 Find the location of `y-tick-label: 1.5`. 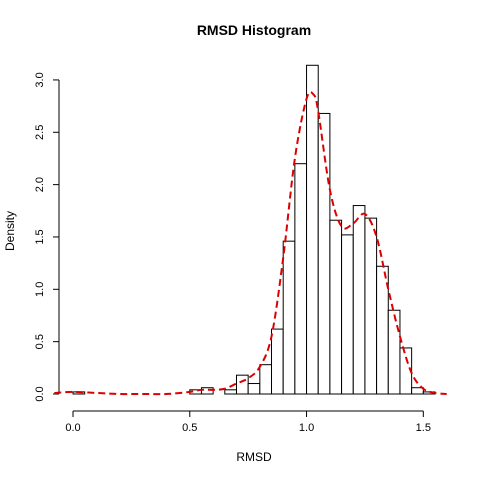

y-tick-label: 1.5 is located at coordinates (40, 236).